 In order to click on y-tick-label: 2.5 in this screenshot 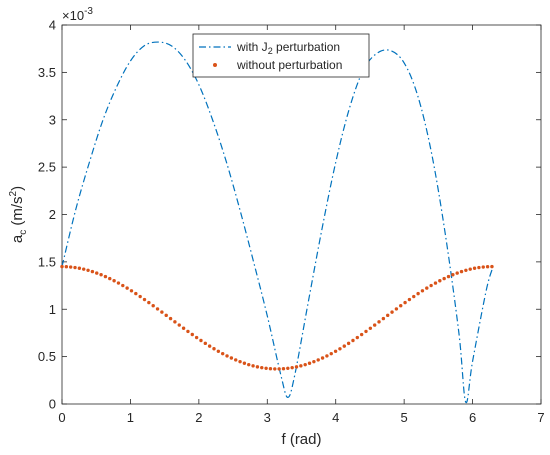, I will do `click(47, 167)`.